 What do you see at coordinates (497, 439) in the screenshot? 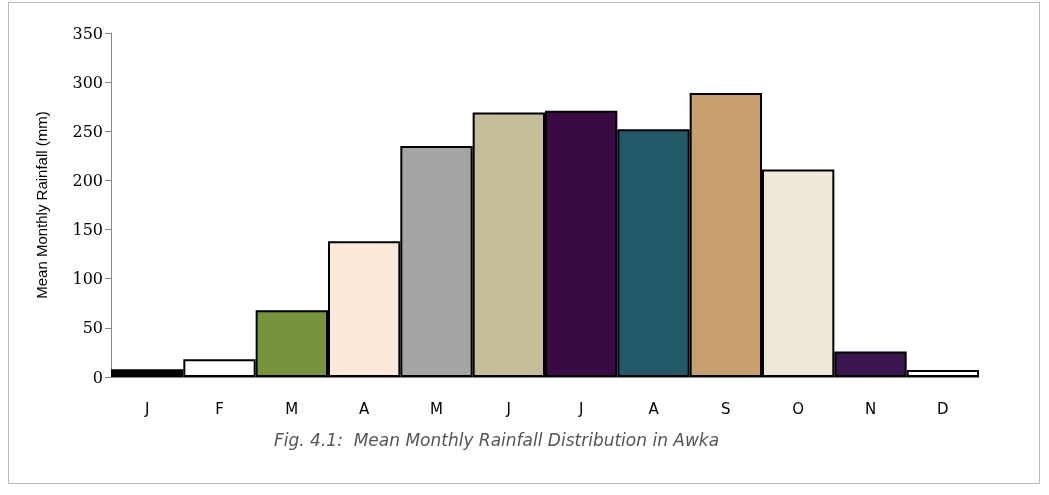
I see `caption: Fig. 4.1: Mean Monthly Rainfall Distribution in Awka` at bounding box center [497, 439].